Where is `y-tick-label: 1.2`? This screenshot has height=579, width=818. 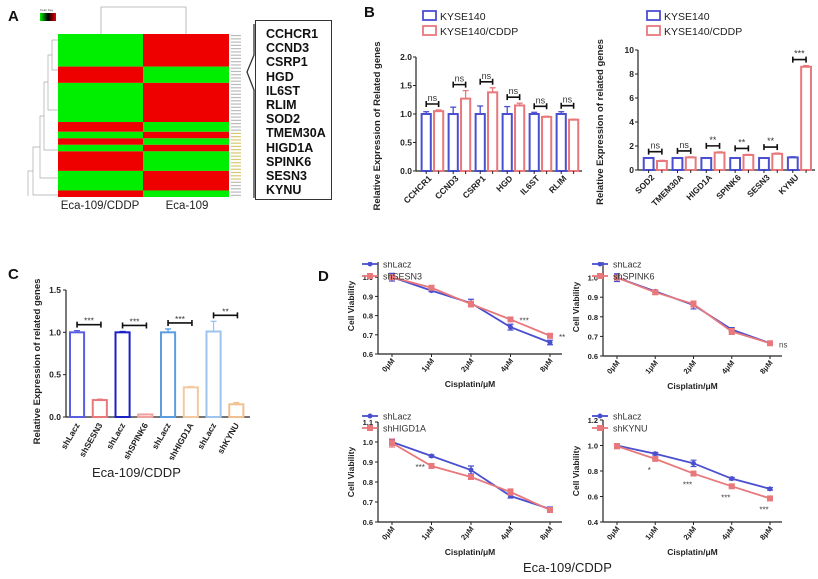
y-tick-label: 1.2 is located at coordinates (593, 420).